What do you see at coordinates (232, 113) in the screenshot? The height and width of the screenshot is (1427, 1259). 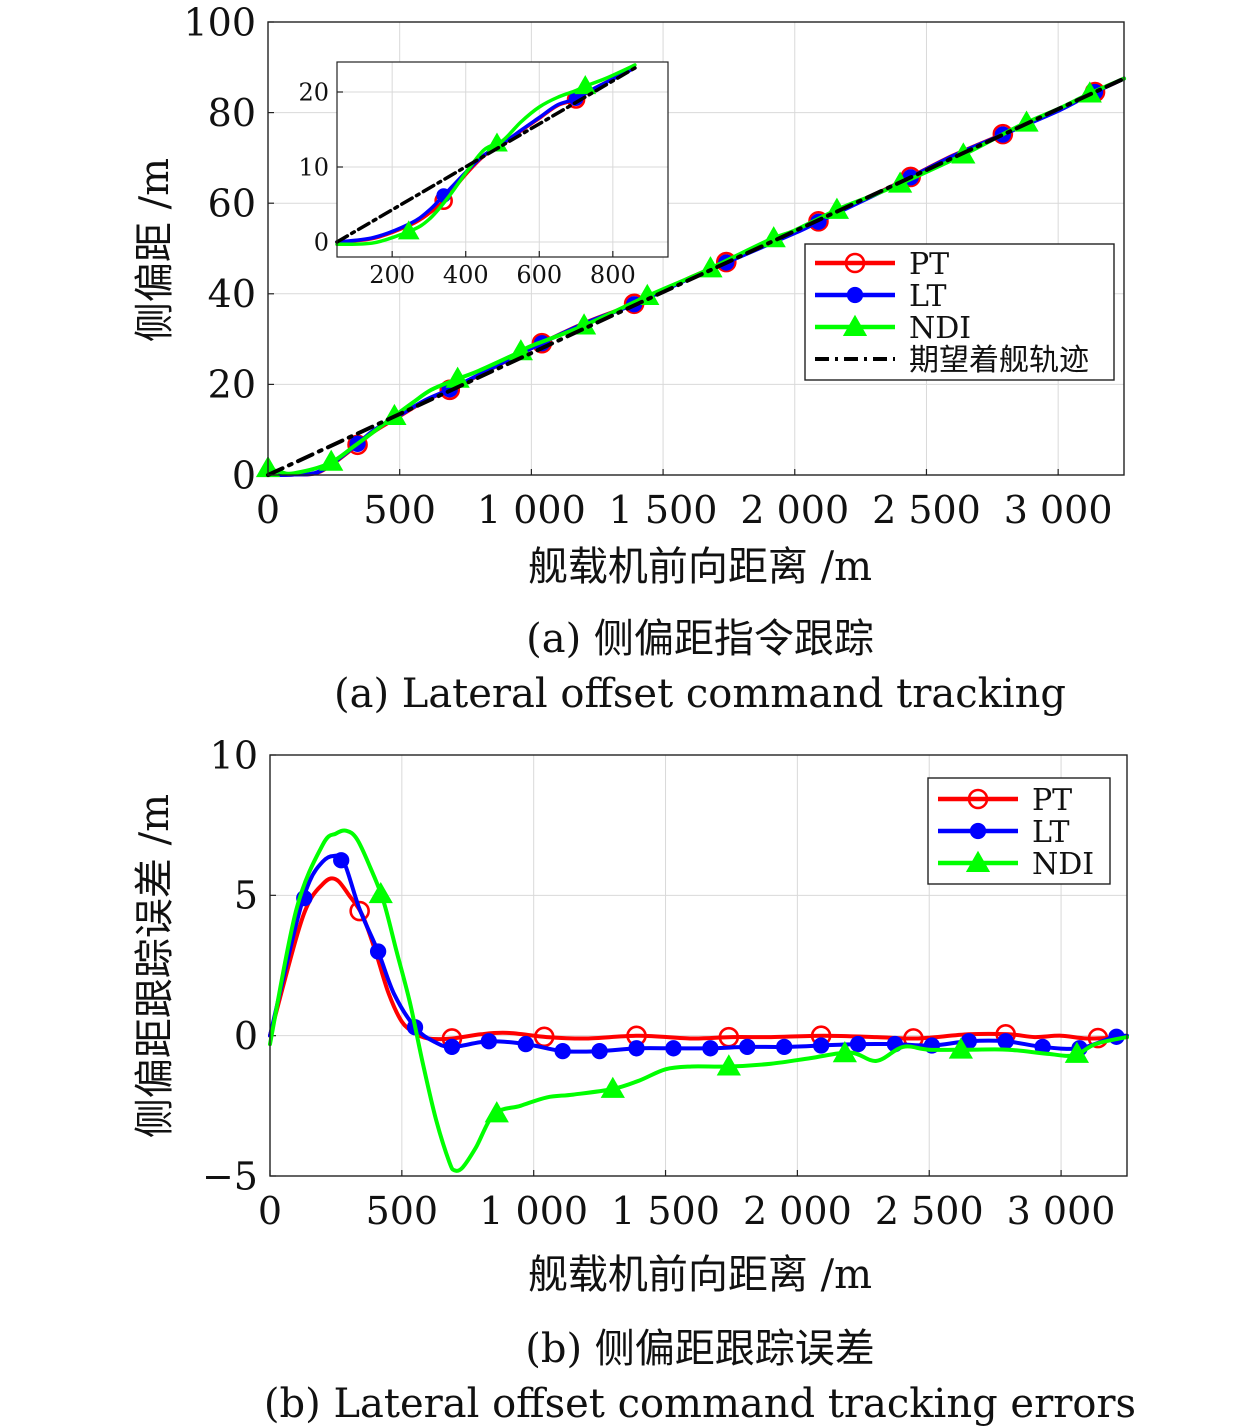 I see `y-tick-label: 80` at bounding box center [232, 113].